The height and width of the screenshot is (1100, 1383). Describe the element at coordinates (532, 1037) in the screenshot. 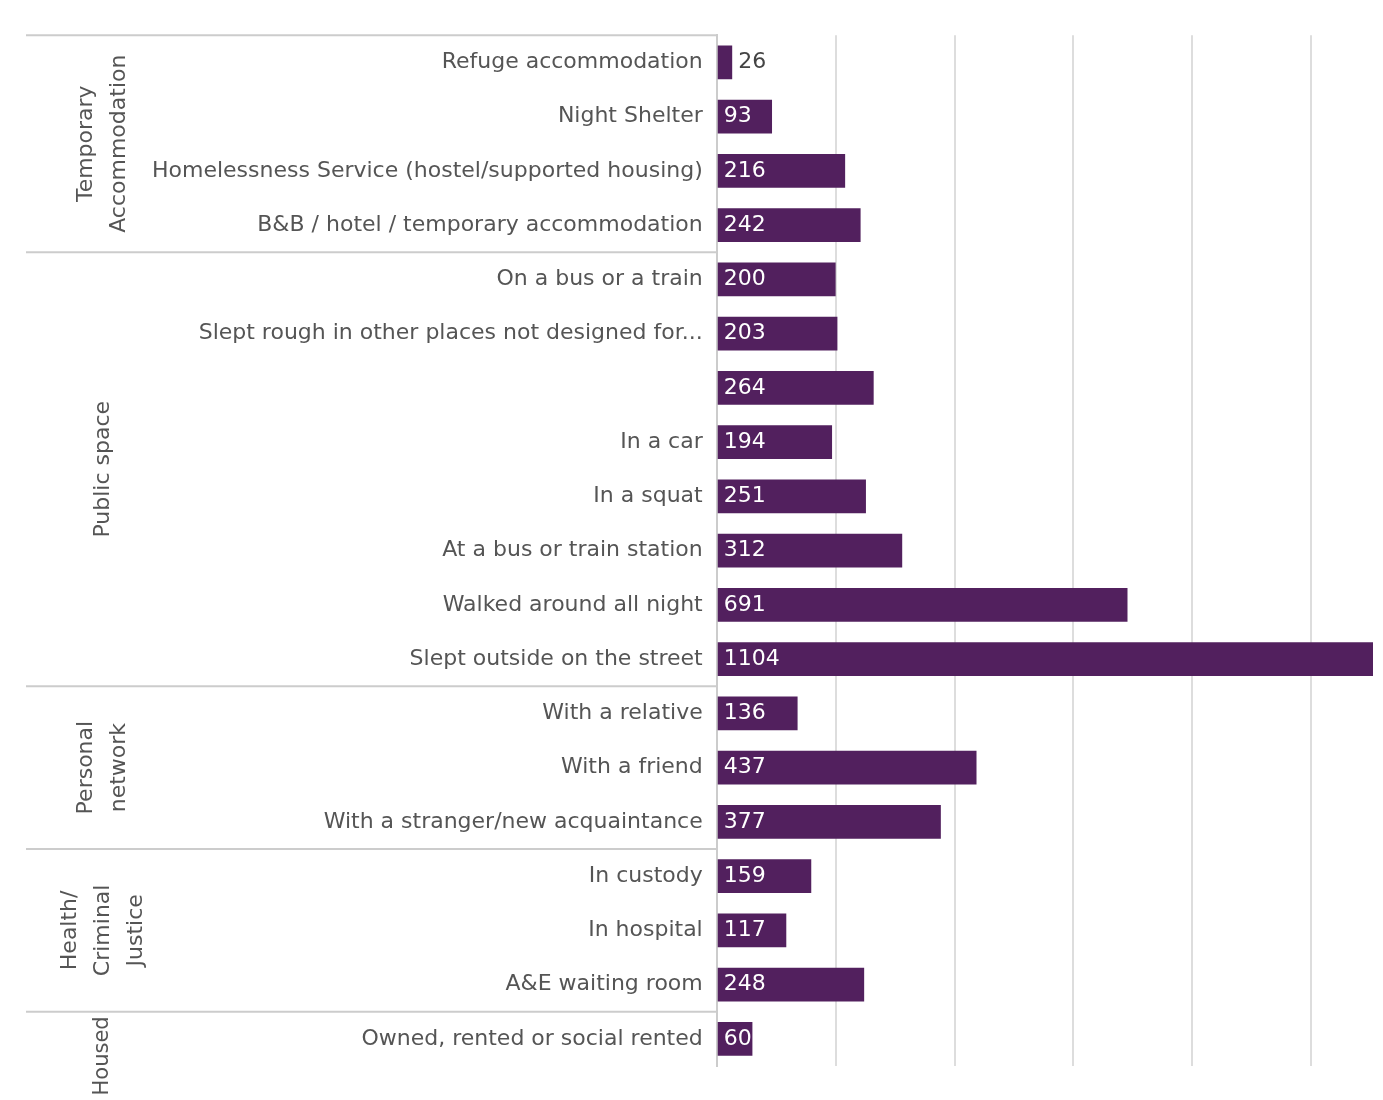

I see `y-tick-label: Owned, rented or social rented` at that location.